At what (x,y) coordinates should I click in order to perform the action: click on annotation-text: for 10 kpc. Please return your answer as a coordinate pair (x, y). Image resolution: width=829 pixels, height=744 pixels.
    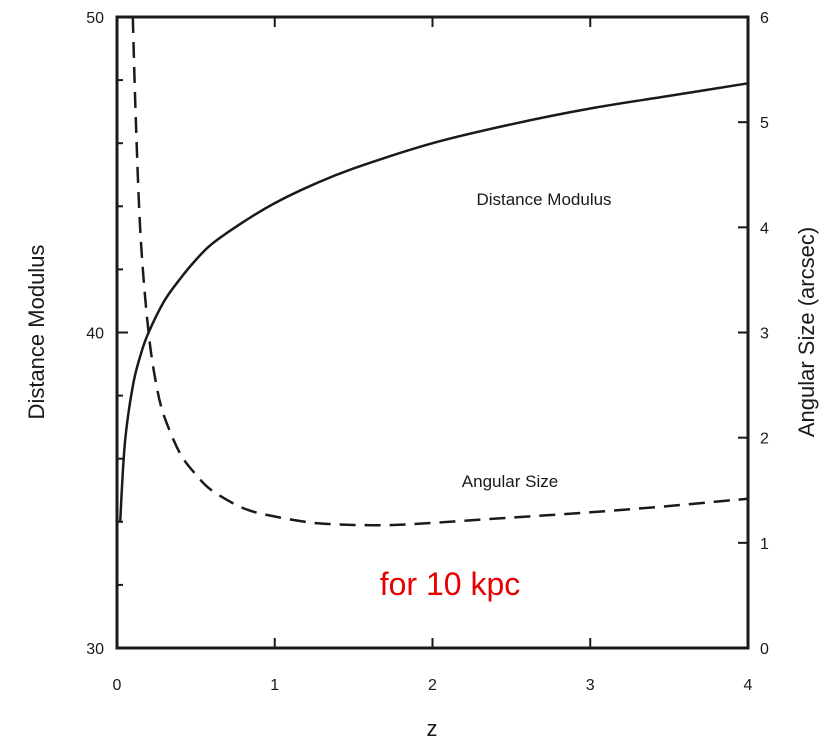
    Looking at the image, I should click on (450, 584).